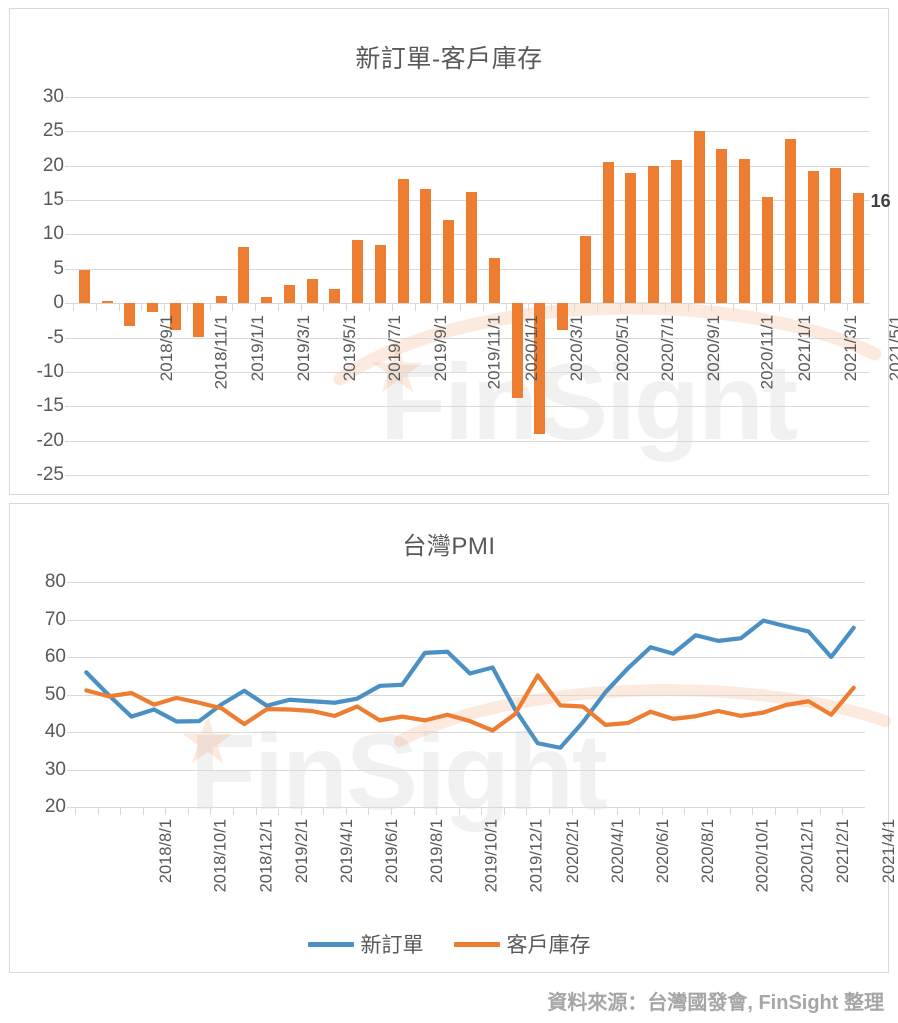  Describe the element at coordinates (476, 944) in the screenshot. I see `legend-swatch-customer-inventory` at that location.